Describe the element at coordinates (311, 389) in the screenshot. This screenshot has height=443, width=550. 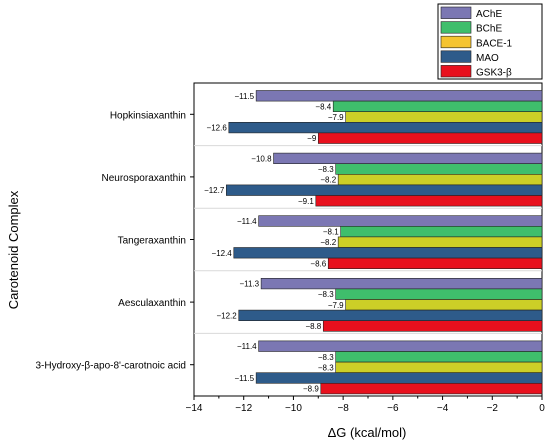
I see `data-label: −8.9` at that location.